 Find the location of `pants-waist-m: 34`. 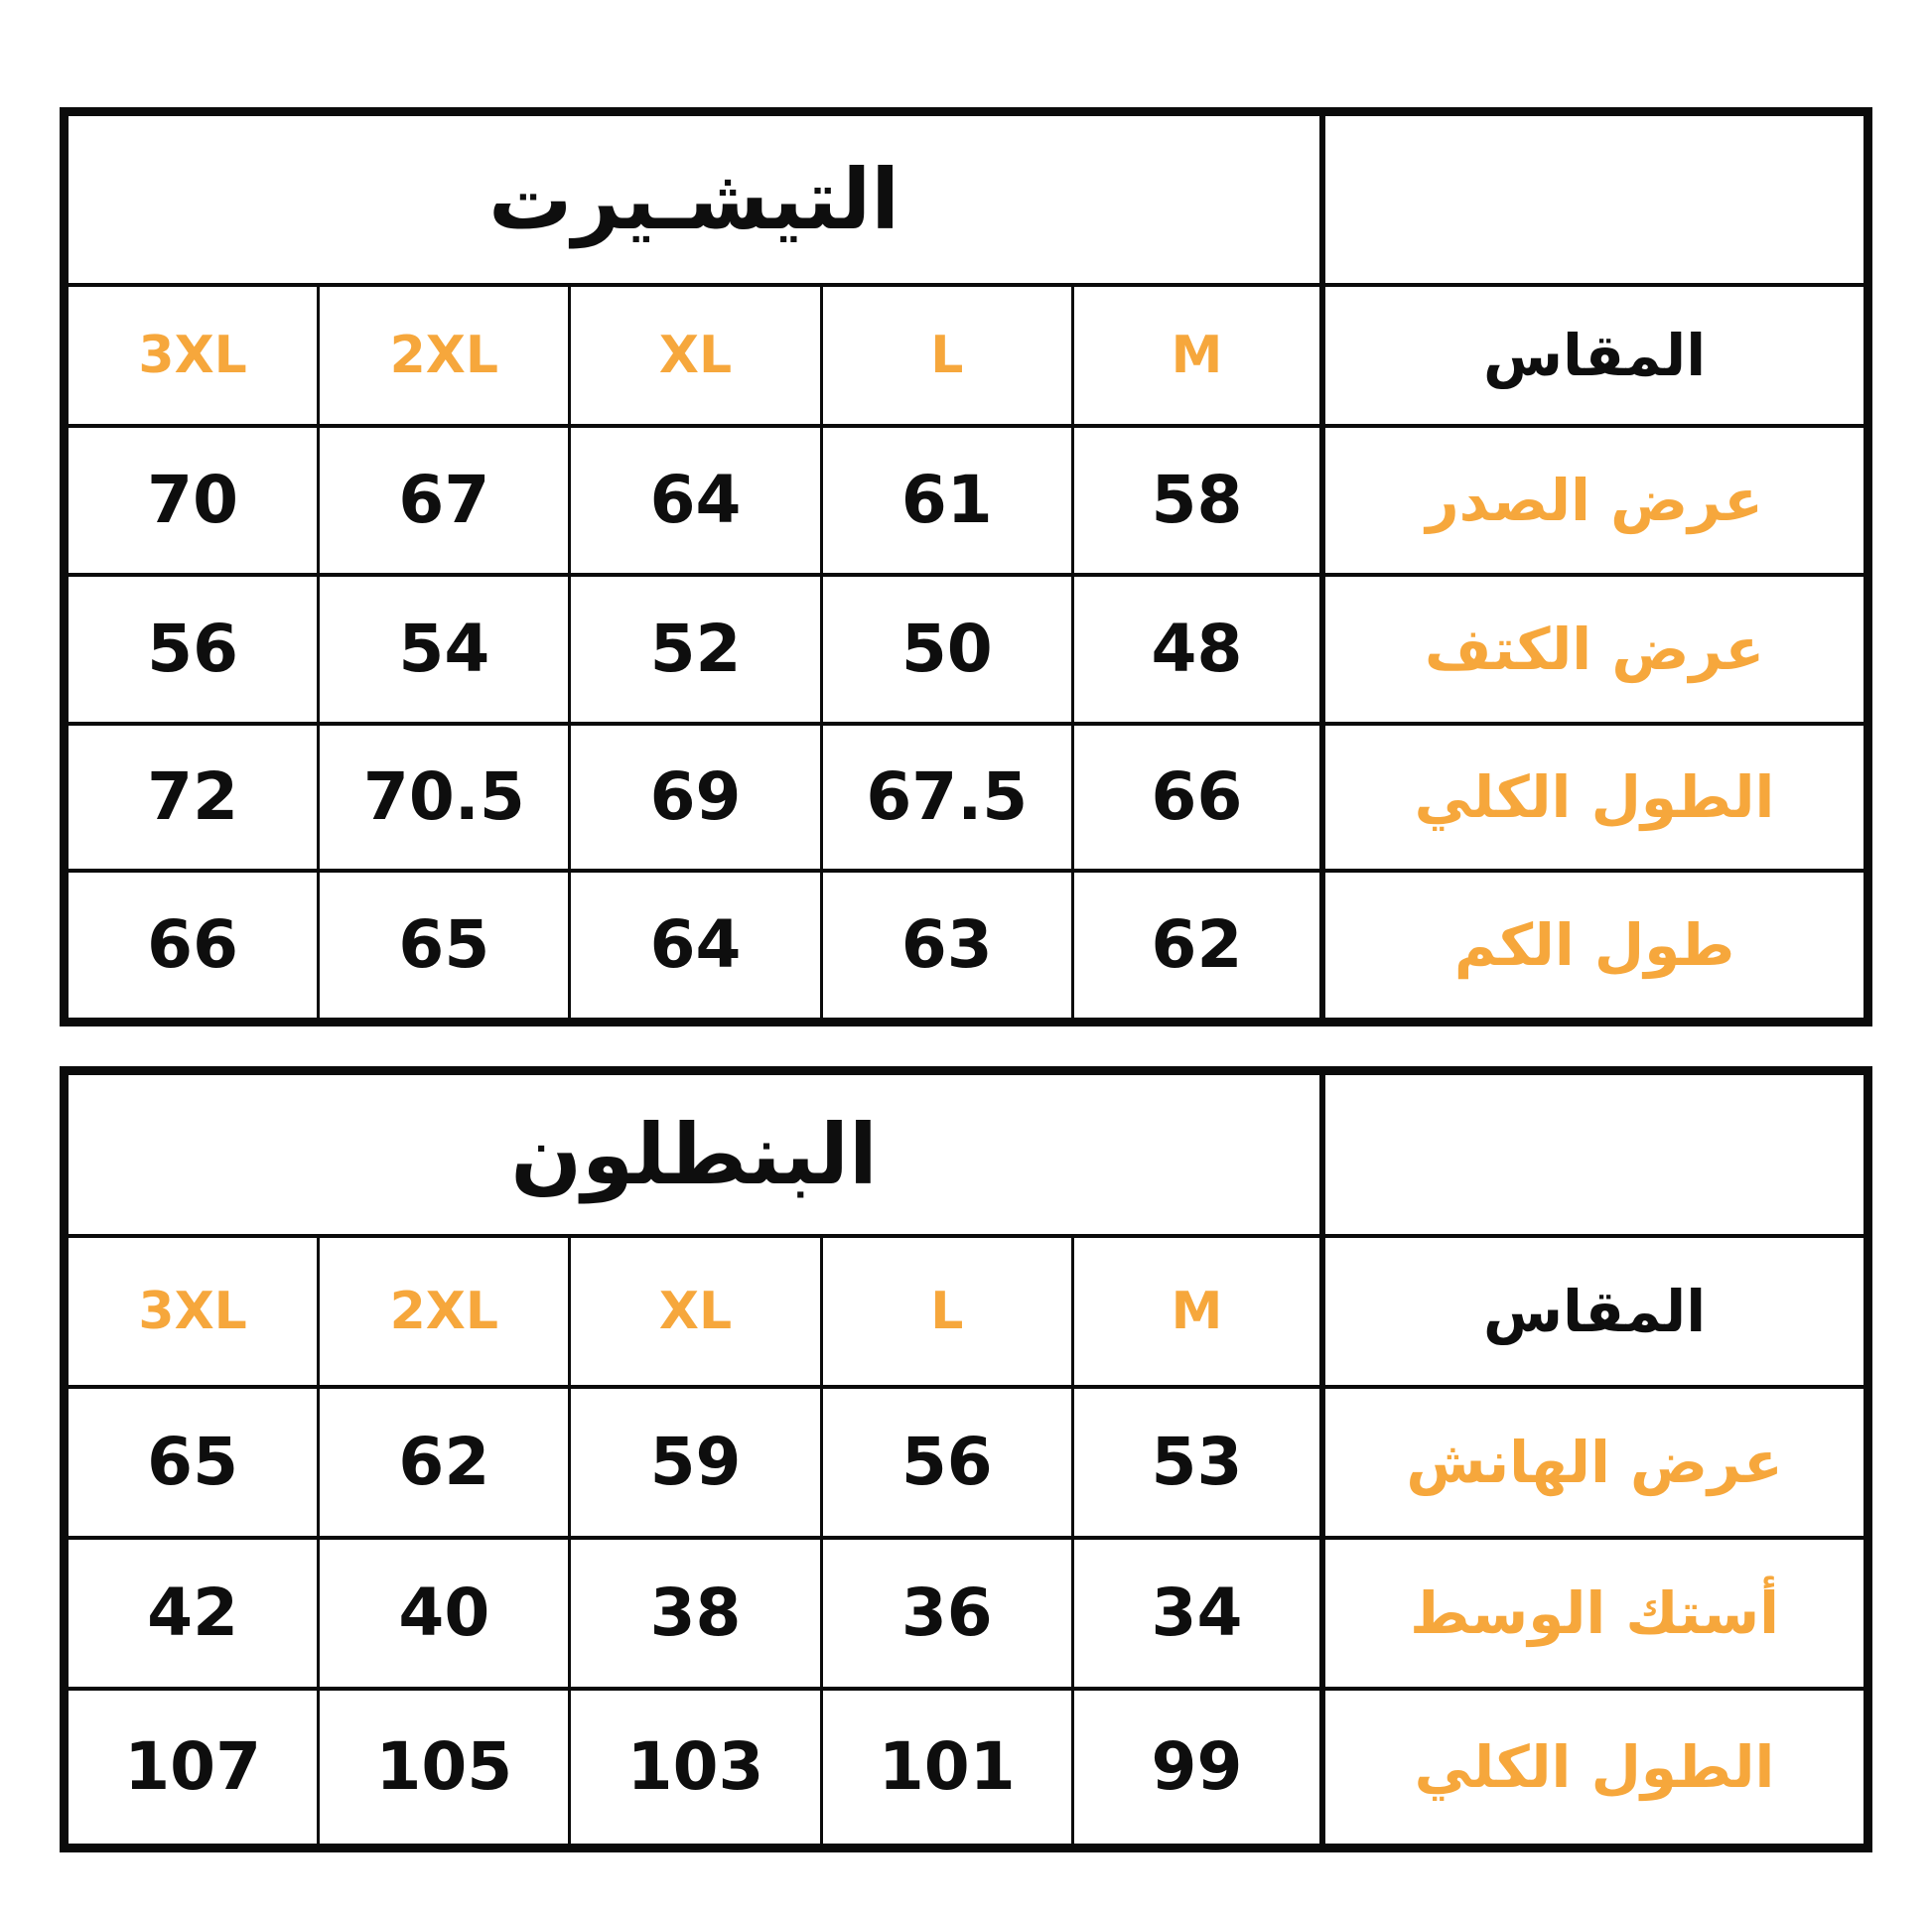

pants-waist-m: 34 is located at coordinates (1199, 1615).